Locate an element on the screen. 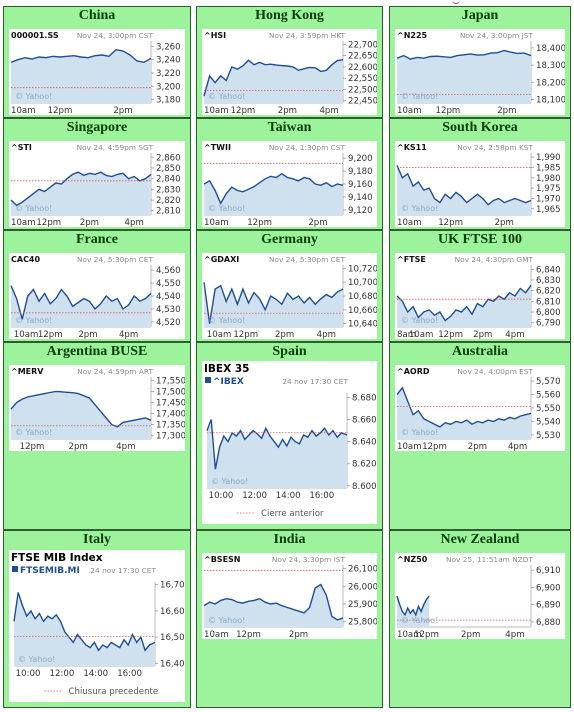 The height and width of the screenshot is (712, 574). y-tick-label: 9,120 is located at coordinates (360, 211).